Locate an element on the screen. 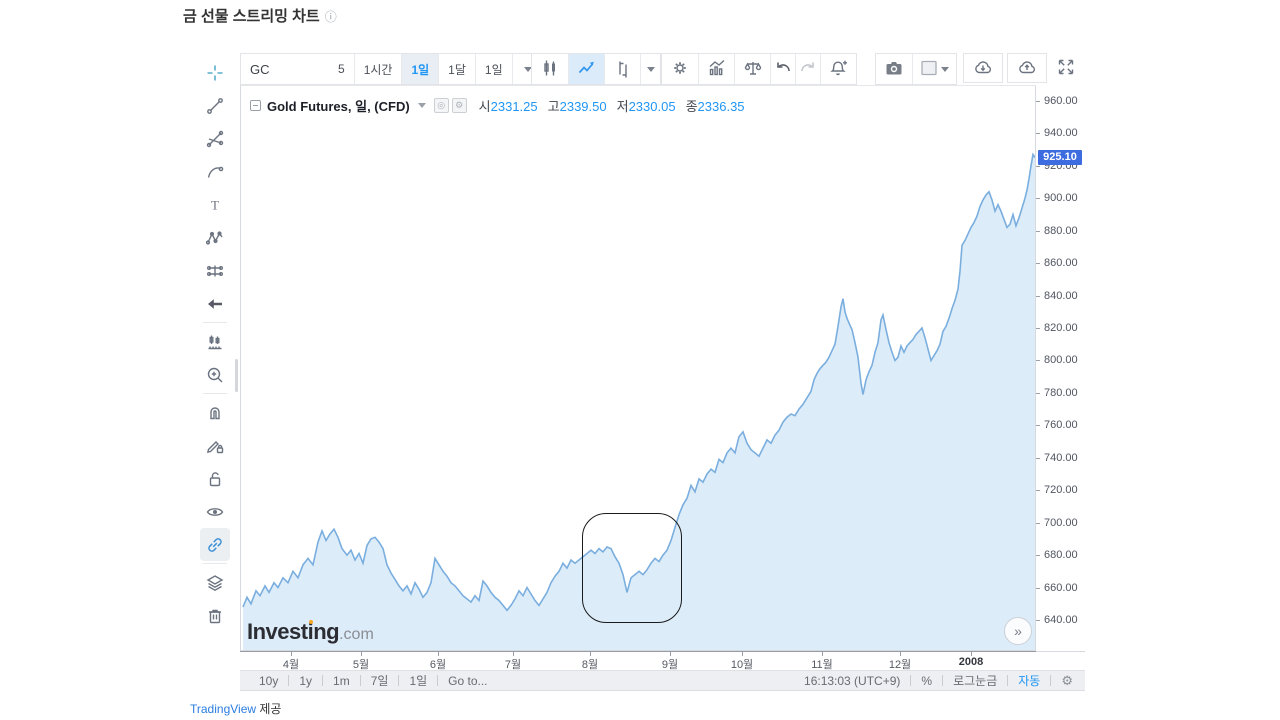 This screenshot has width=1280, height=720. style-dropdown-button is located at coordinates (650, 69).